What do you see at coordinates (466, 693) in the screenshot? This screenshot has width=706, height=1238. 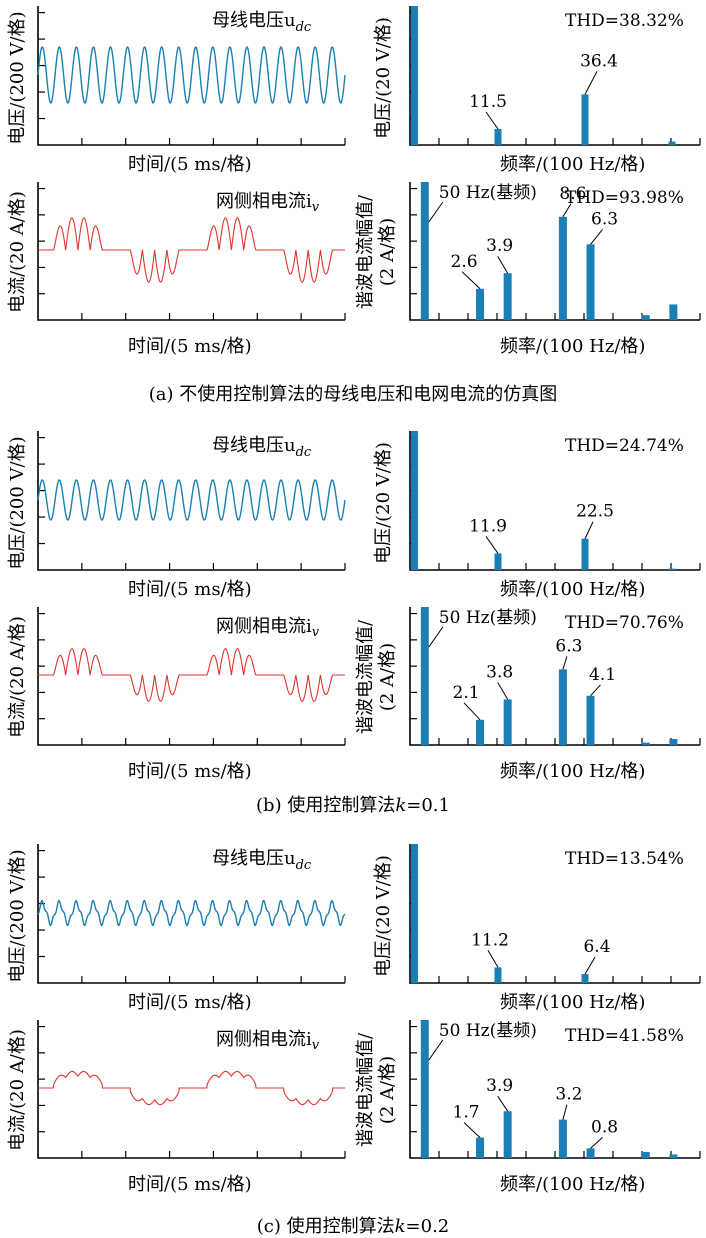 I see `b-current-spectrum-bar-label-1: 2.1` at bounding box center [466, 693].